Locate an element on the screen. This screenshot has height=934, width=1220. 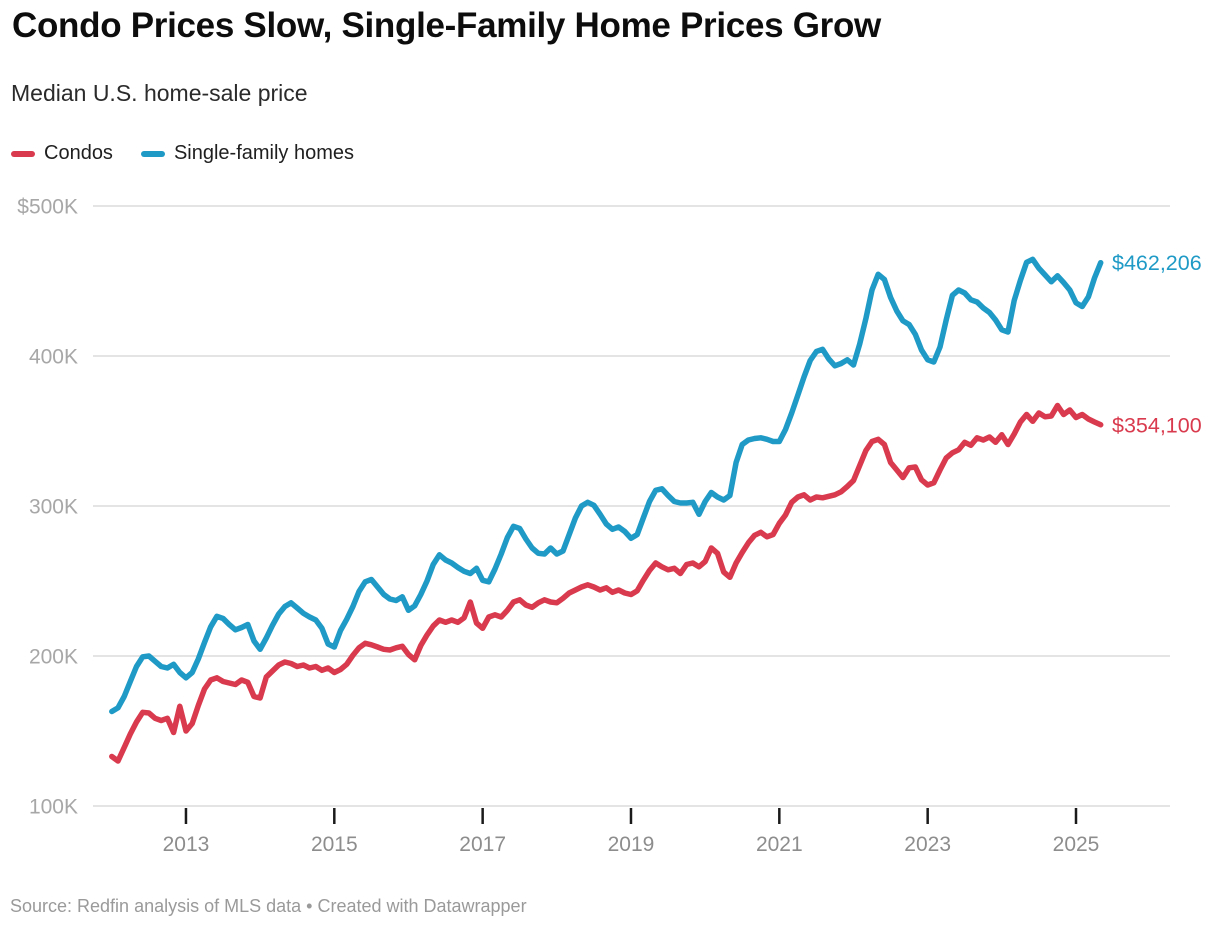
x-axis-tick-label: 2013 is located at coordinates (186, 844).